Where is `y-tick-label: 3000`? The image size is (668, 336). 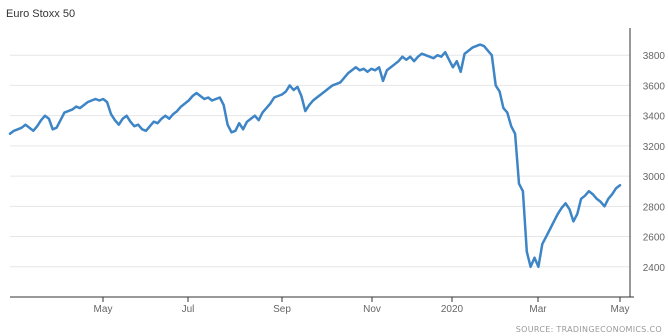 y-tick-label: 3000 is located at coordinates (654, 177).